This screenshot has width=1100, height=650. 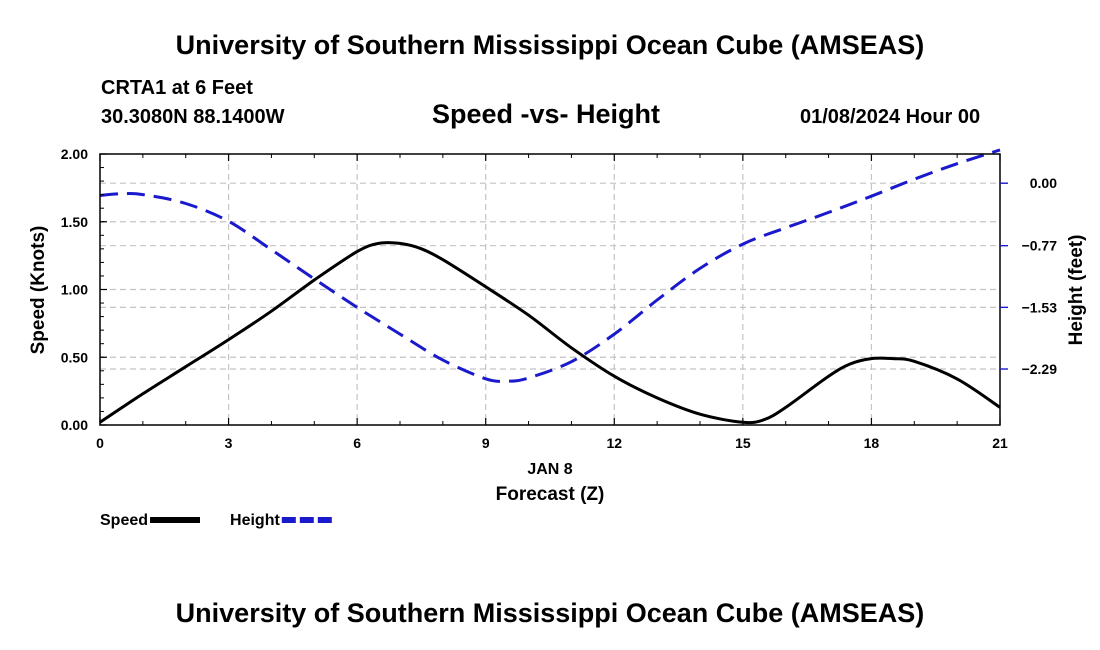 What do you see at coordinates (549, 469) in the screenshot?
I see `x-date-label: JAN 8` at bounding box center [549, 469].